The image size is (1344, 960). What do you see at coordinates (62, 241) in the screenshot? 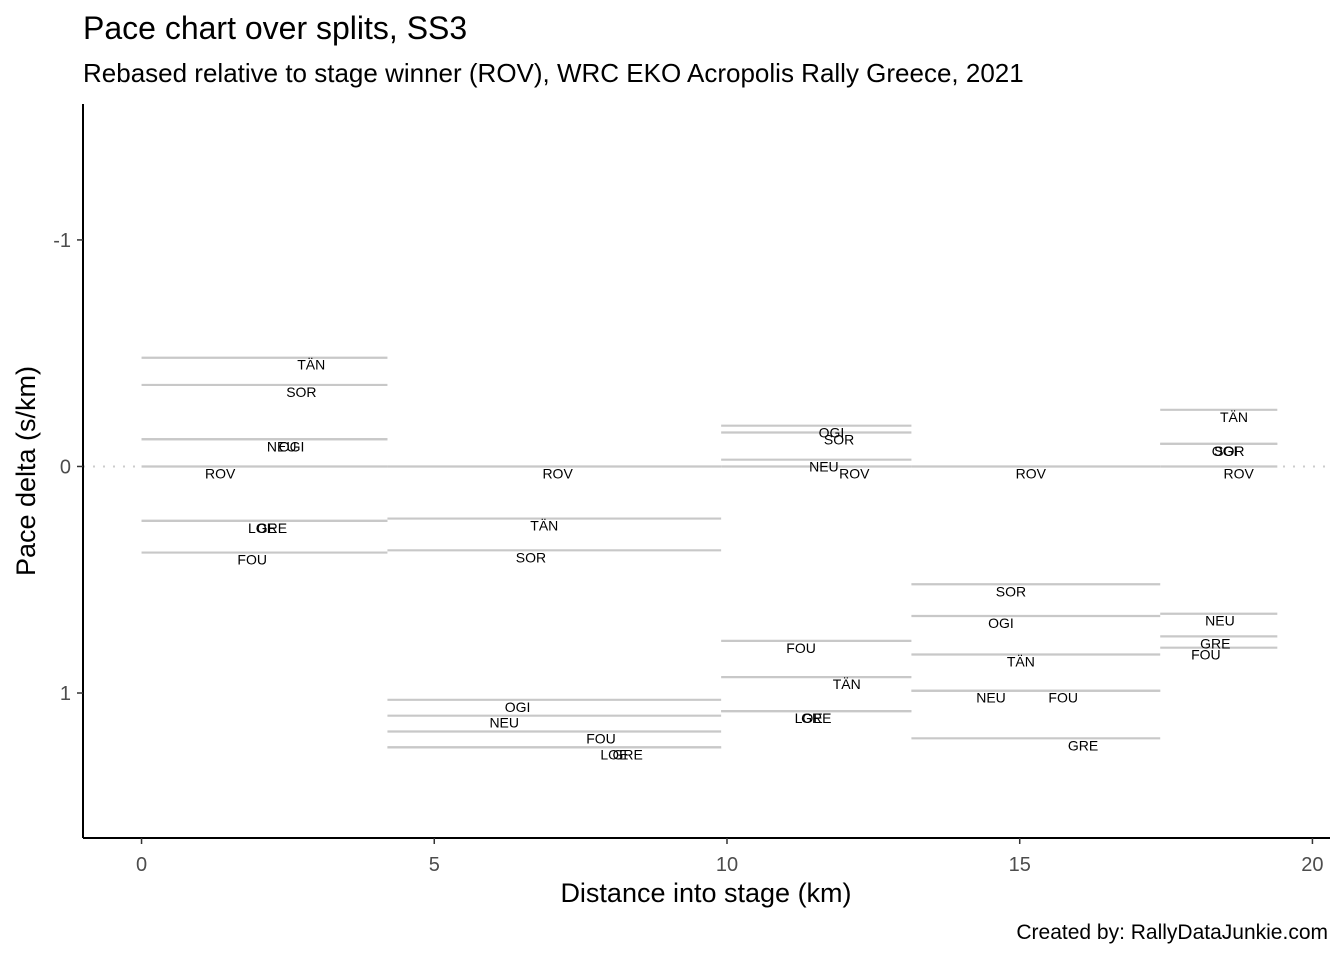
I see `y-tick-label: -1` at bounding box center [62, 241].